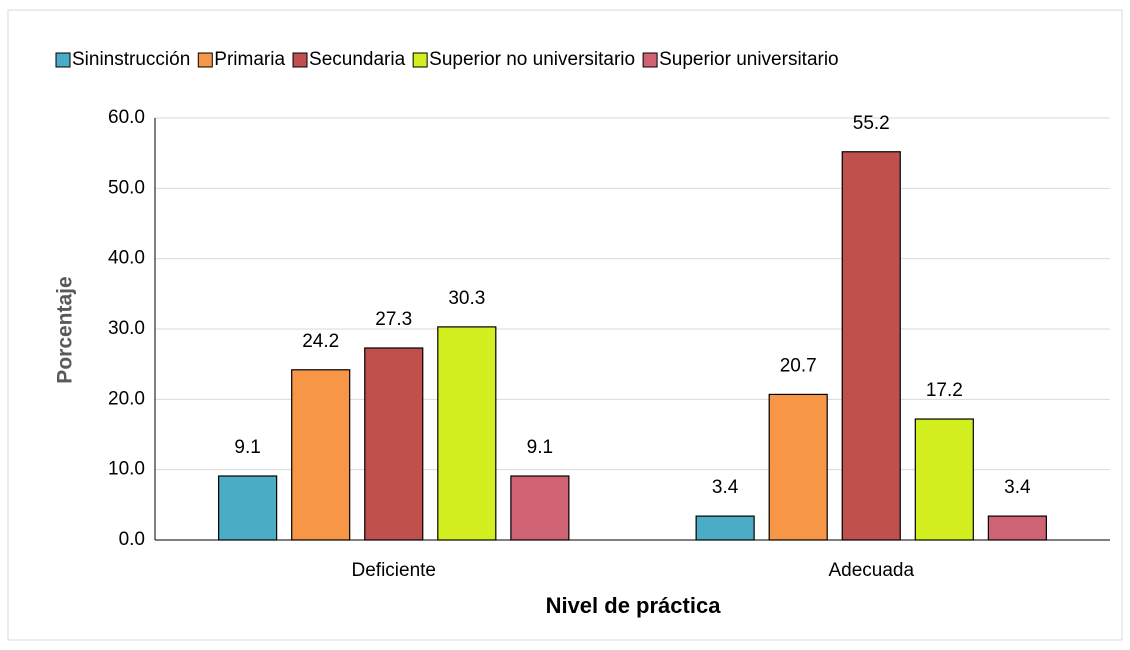  Describe the element at coordinates (126, 187) in the screenshot. I see `y-tick-label: 50.0` at that location.